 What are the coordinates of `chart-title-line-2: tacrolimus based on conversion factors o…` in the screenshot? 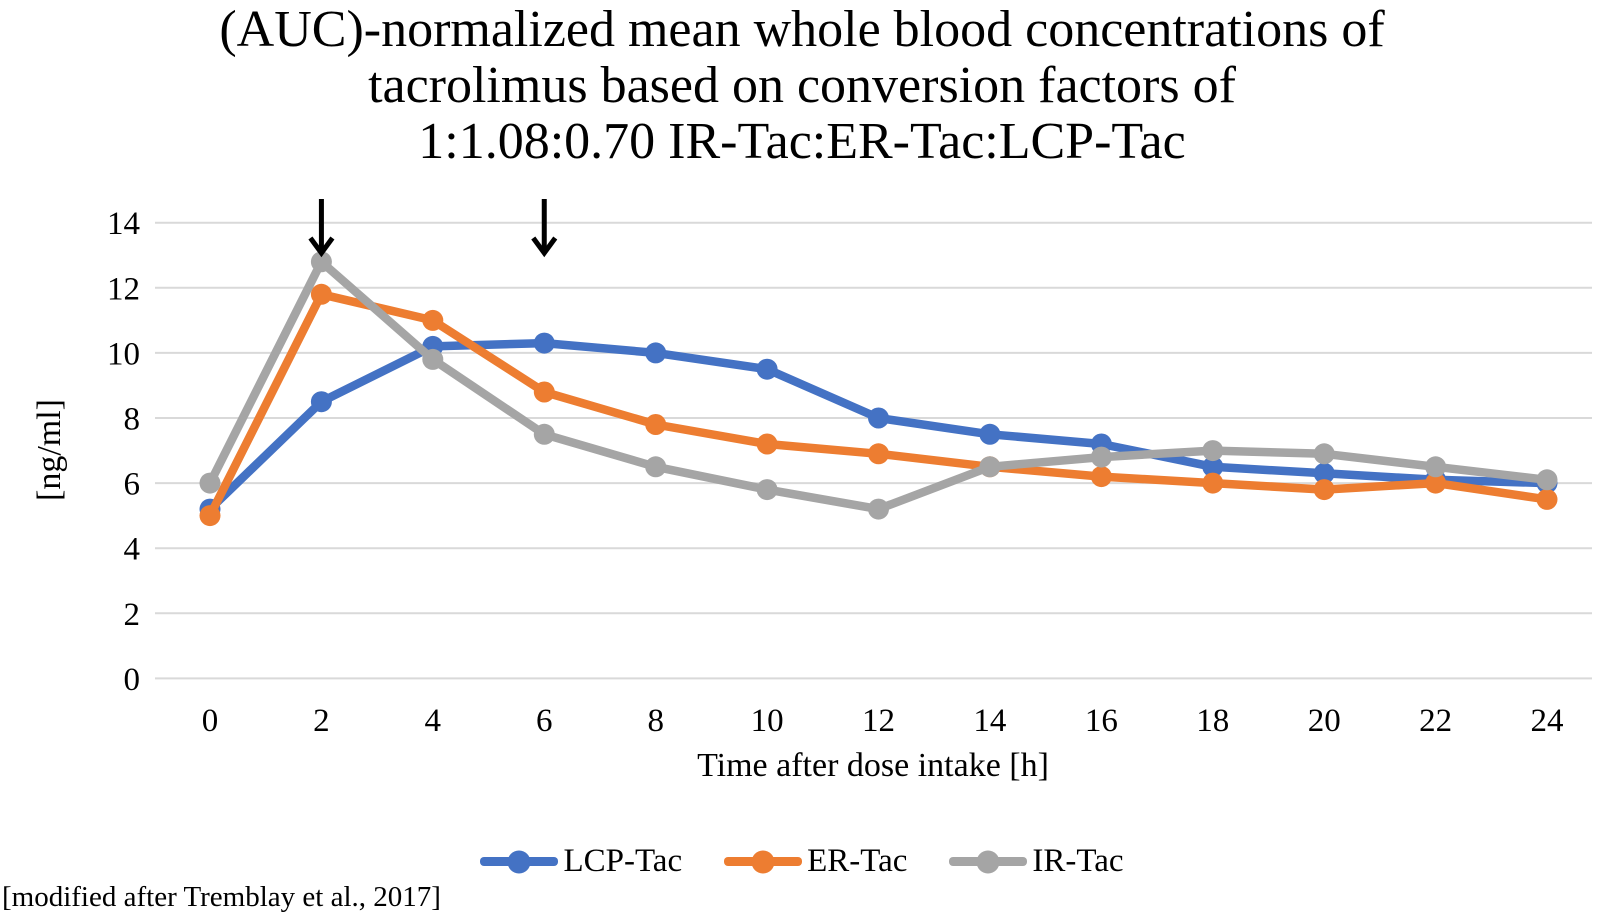 It's located at (802, 85).